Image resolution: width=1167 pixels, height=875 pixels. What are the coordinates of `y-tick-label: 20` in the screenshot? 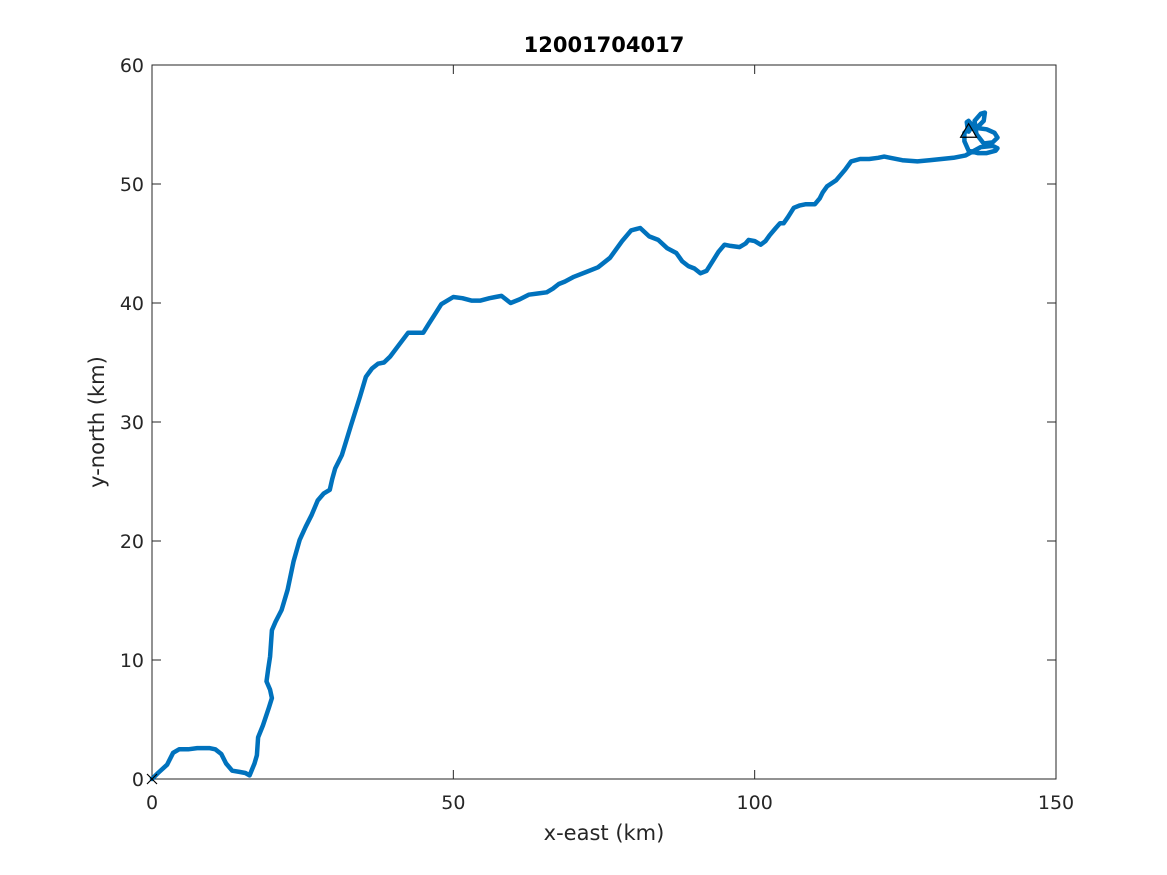 It's located at (132, 542).